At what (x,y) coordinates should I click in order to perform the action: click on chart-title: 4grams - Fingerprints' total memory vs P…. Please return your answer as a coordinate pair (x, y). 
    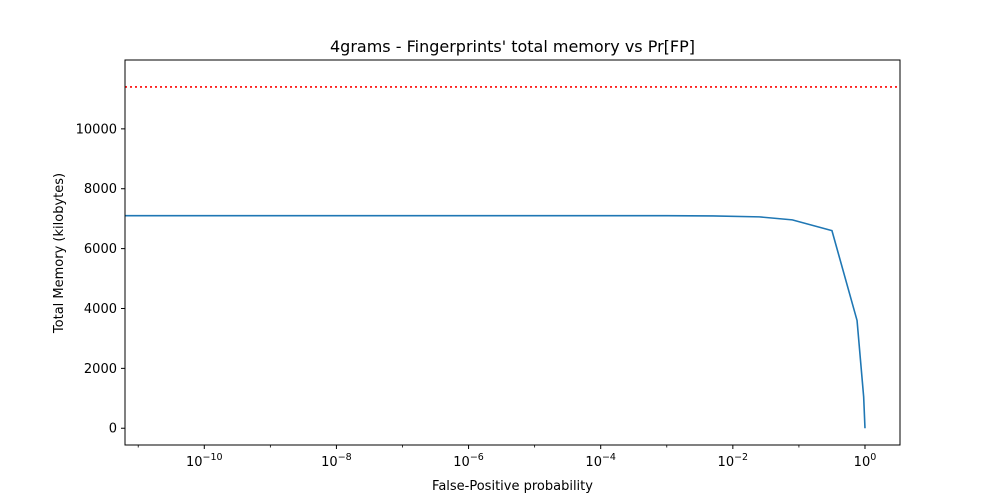
    Looking at the image, I should click on (512, 46).